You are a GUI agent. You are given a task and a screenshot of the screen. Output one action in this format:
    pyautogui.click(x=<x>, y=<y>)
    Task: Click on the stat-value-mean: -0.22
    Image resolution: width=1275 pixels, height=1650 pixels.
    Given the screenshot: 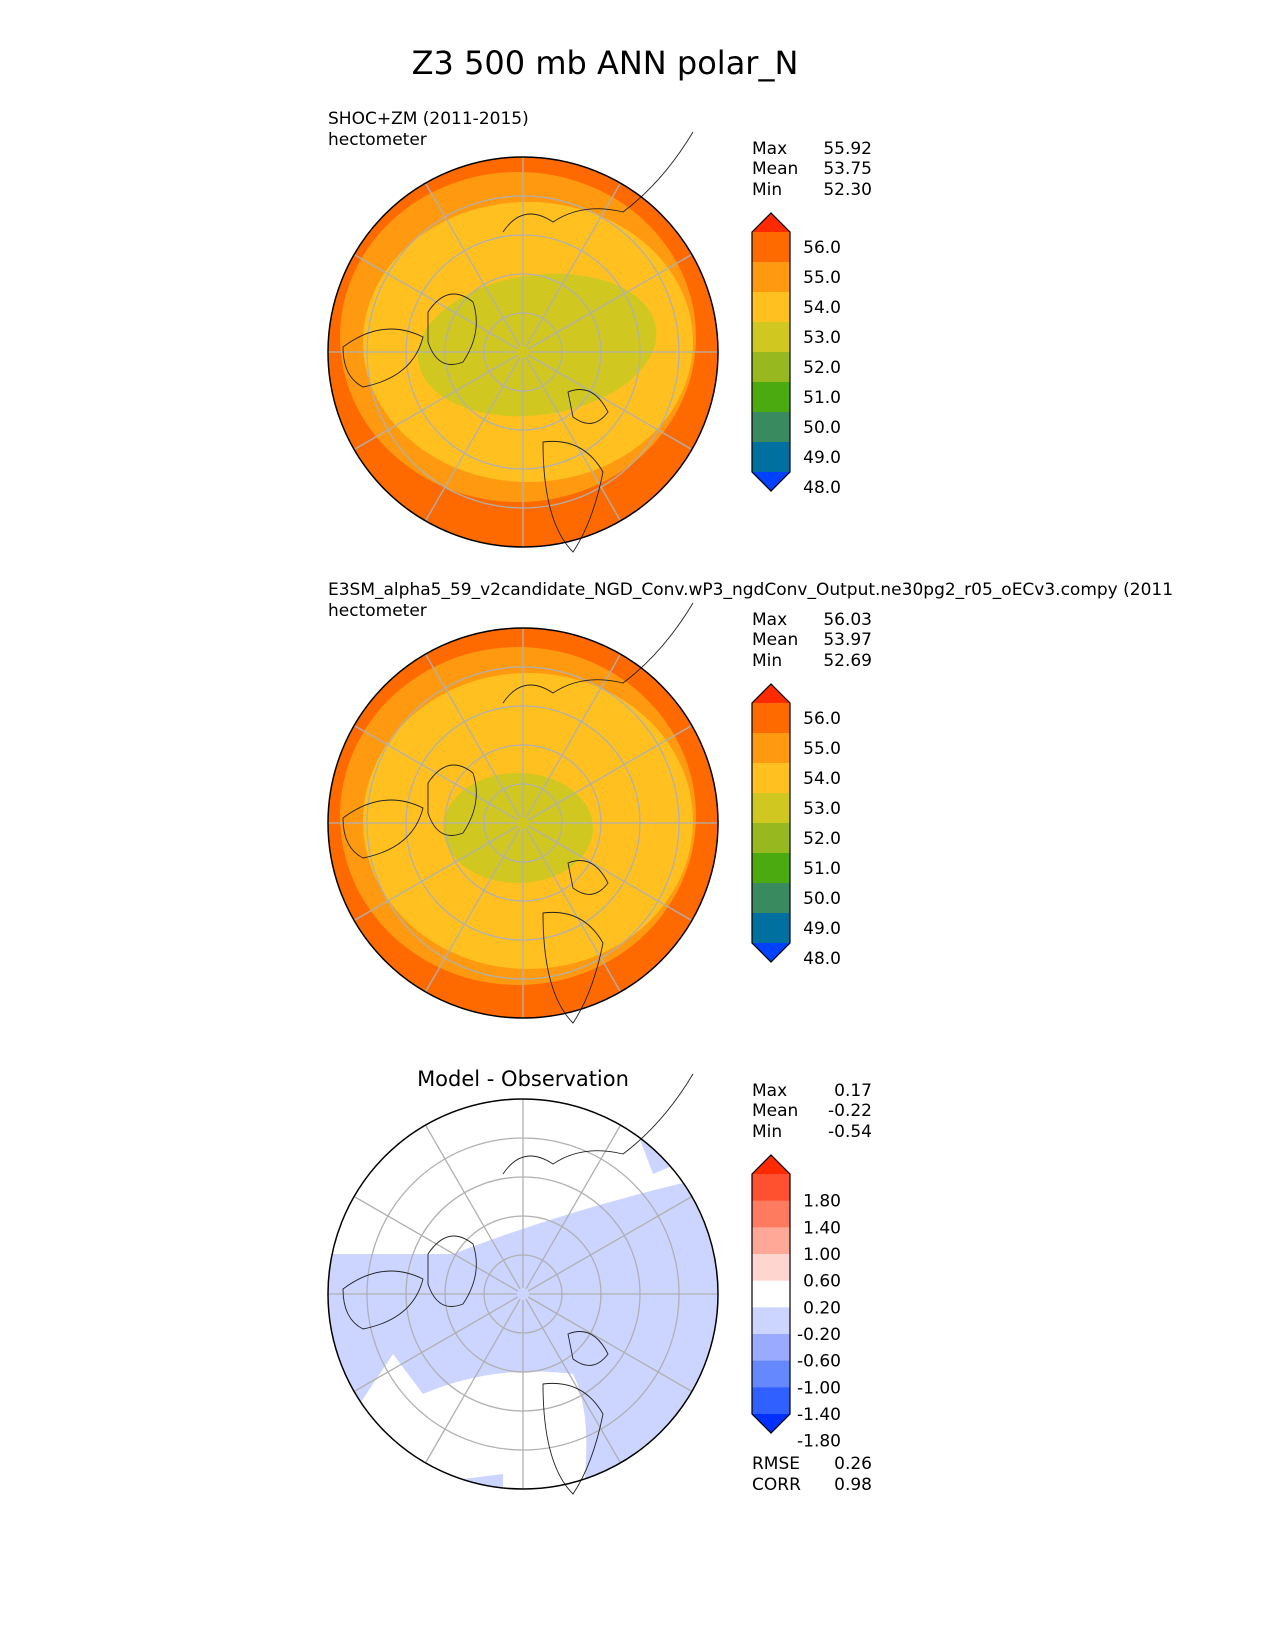 What is the action you would take?
    pyautogui.click(x=850, y=1111)
    